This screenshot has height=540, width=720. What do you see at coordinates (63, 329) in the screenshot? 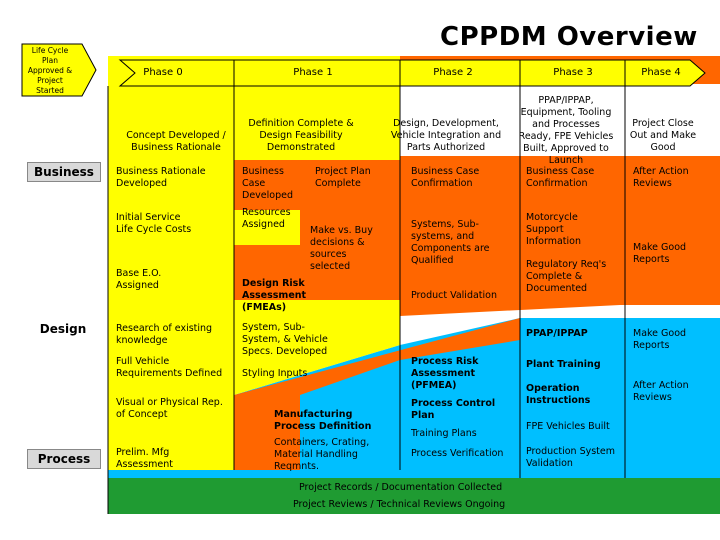
I see `category-design: Design` at bounding box center [63, 329].